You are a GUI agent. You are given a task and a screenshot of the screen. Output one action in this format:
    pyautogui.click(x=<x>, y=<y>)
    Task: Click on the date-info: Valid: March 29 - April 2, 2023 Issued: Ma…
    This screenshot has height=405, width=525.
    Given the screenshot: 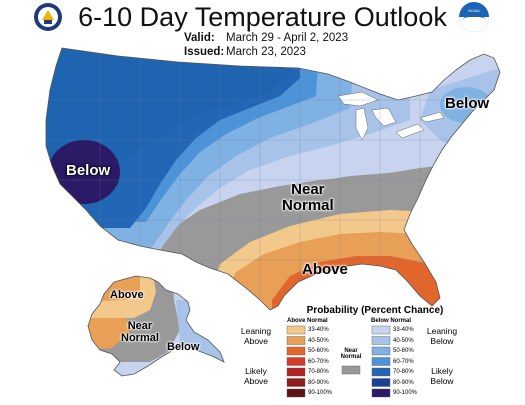 What is the action you would take?
    pyautogui.click(x=266, y=45)
    